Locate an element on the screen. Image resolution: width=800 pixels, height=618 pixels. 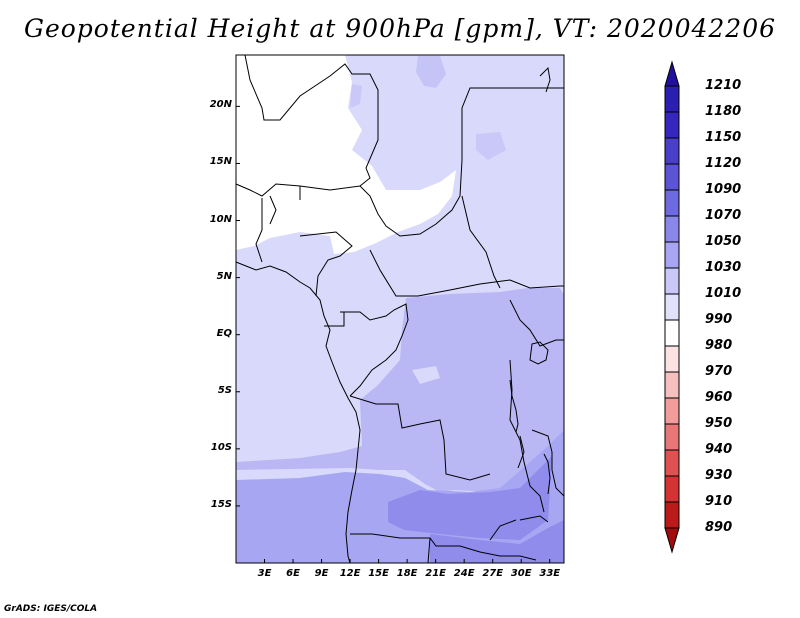
colorbar-level-label: 970 is located at coordinates (719, 371).